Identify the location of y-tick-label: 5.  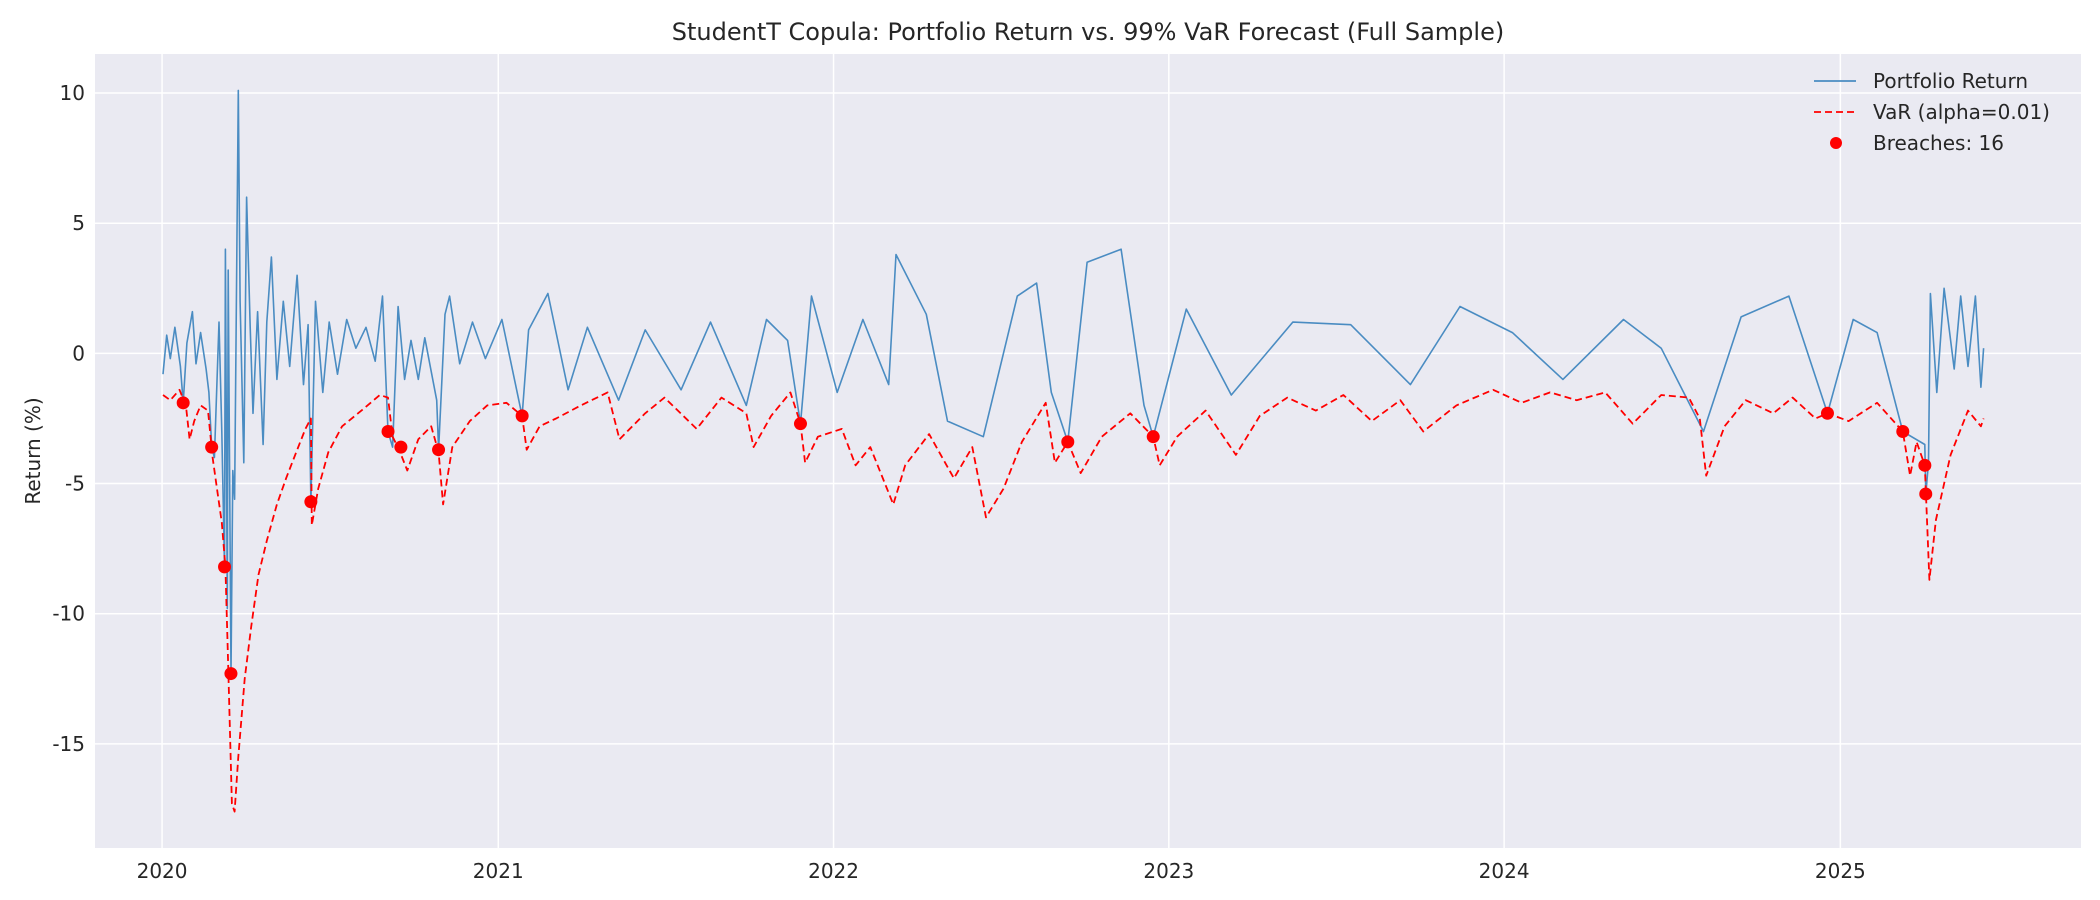
(78, 223).